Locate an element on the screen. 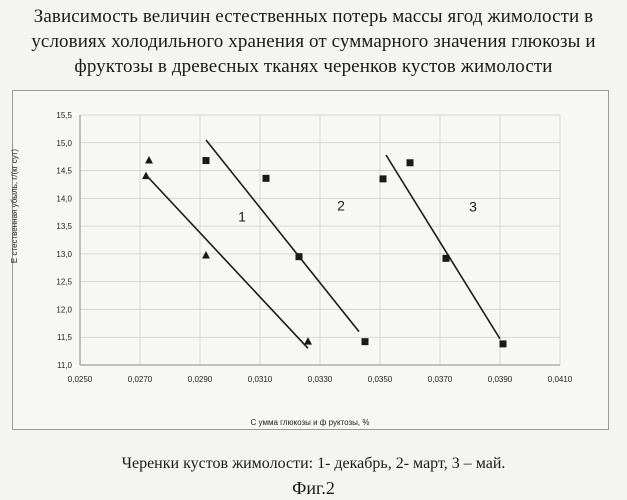 Image resolution: width=627 pixels, height=500 pixels. x-tick-label: 0,0350 is located at coordinates (380, 379).